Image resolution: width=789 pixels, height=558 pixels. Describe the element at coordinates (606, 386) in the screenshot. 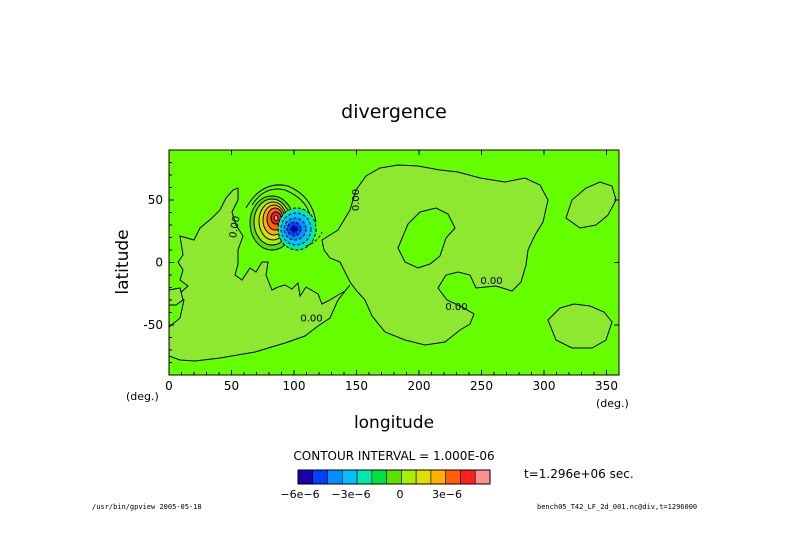

I see `x-tick-label: 350` at that location.